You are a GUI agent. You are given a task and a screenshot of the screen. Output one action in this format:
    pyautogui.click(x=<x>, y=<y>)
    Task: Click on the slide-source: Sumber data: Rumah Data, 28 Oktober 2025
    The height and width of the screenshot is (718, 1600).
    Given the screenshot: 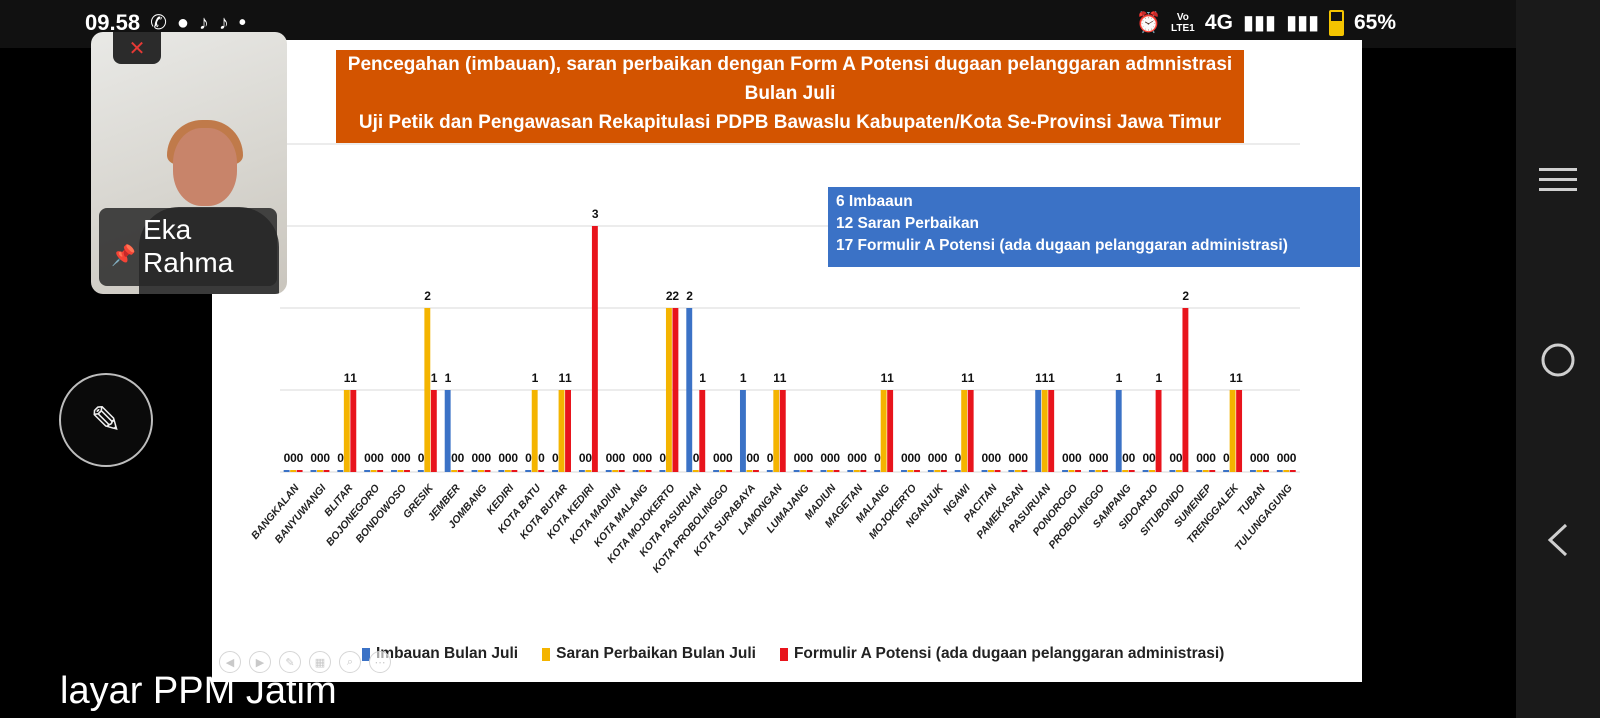 What is the action you would take?
    pyautogui.click(x=790, y=176)
    